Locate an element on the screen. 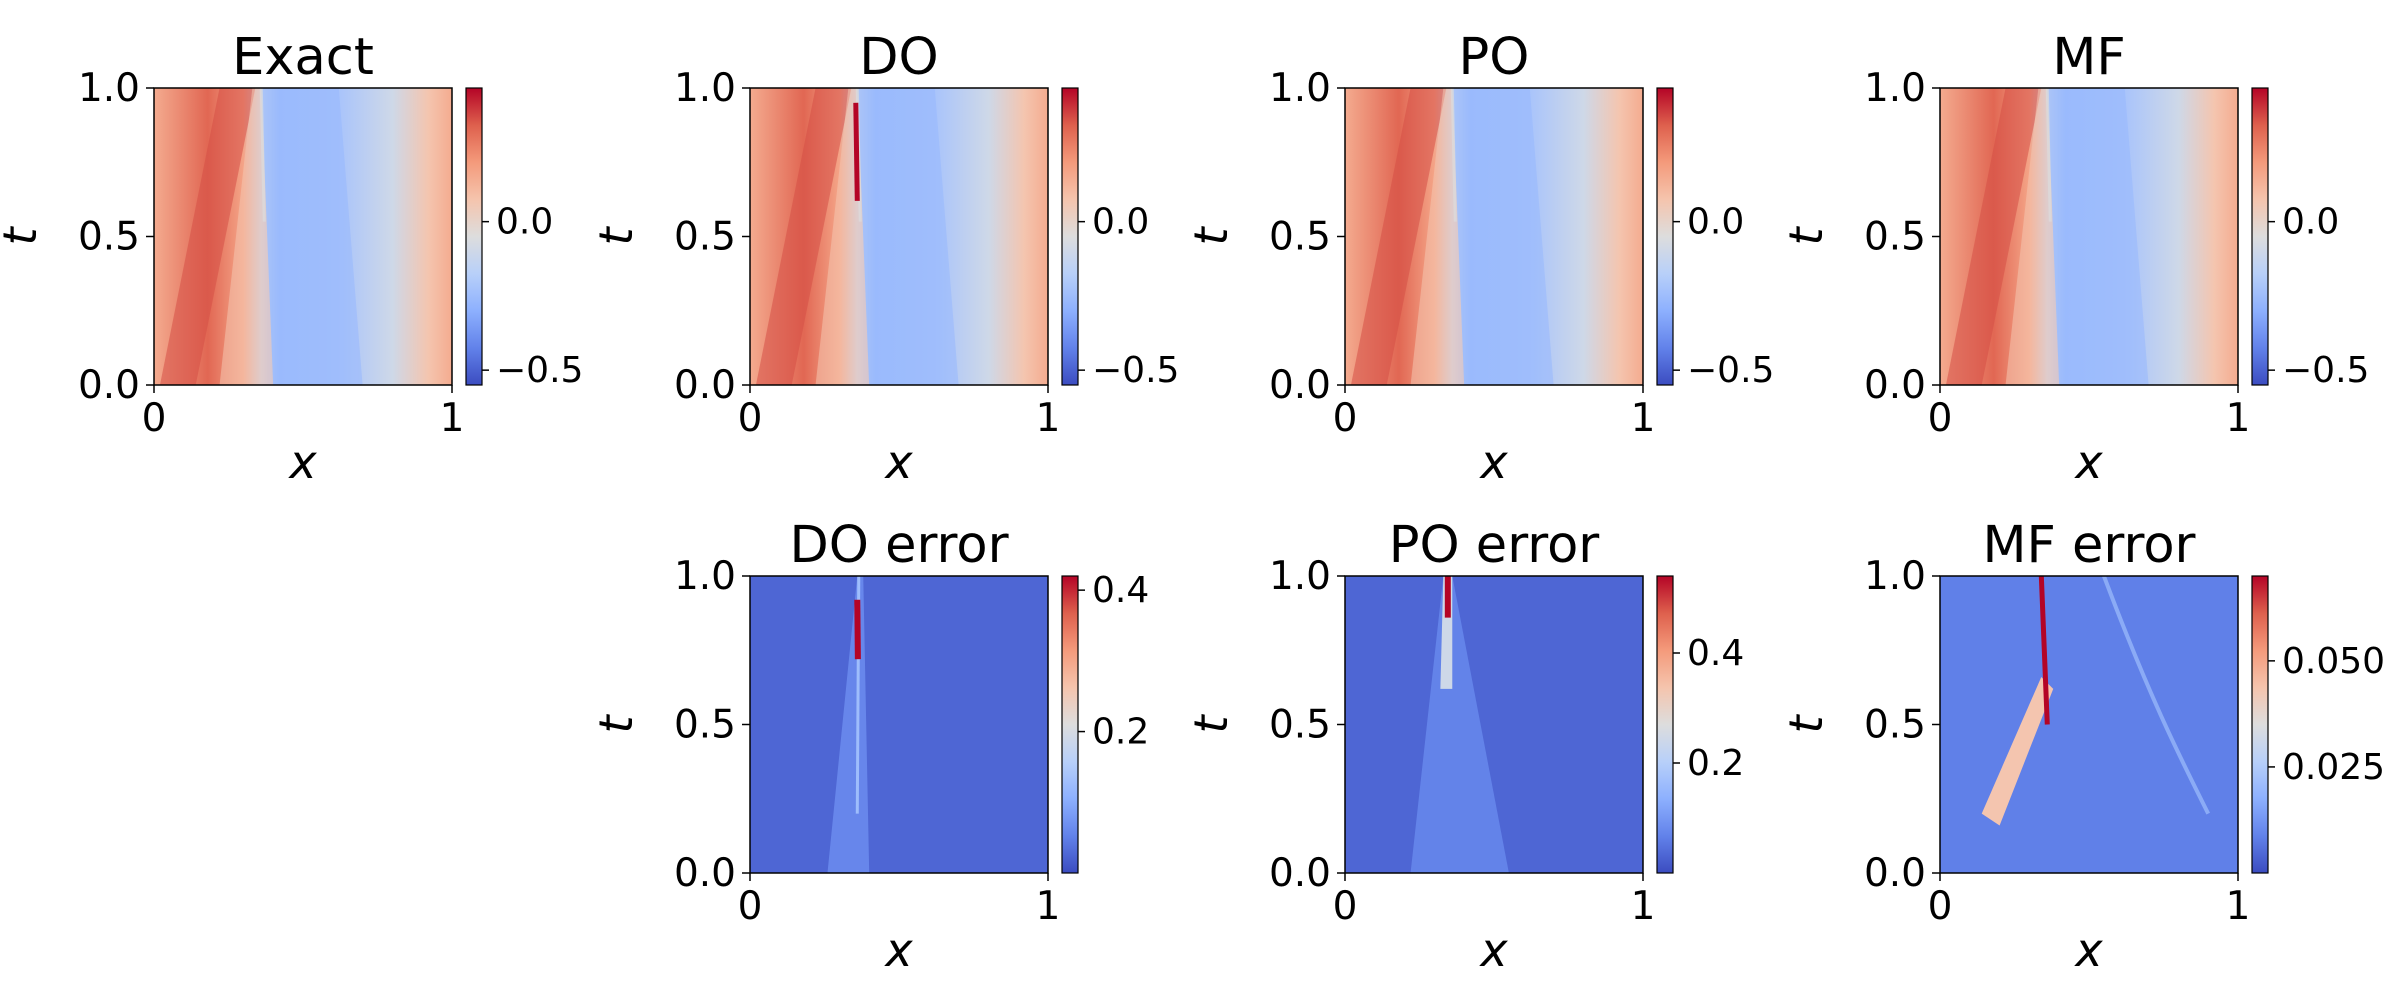 This screenshot has width=2400, height=1000. panel-exact: Exact 0.0 0.5 1.0 0 1 x t 0.0 −0.5 is located at coordinates (291, 258).